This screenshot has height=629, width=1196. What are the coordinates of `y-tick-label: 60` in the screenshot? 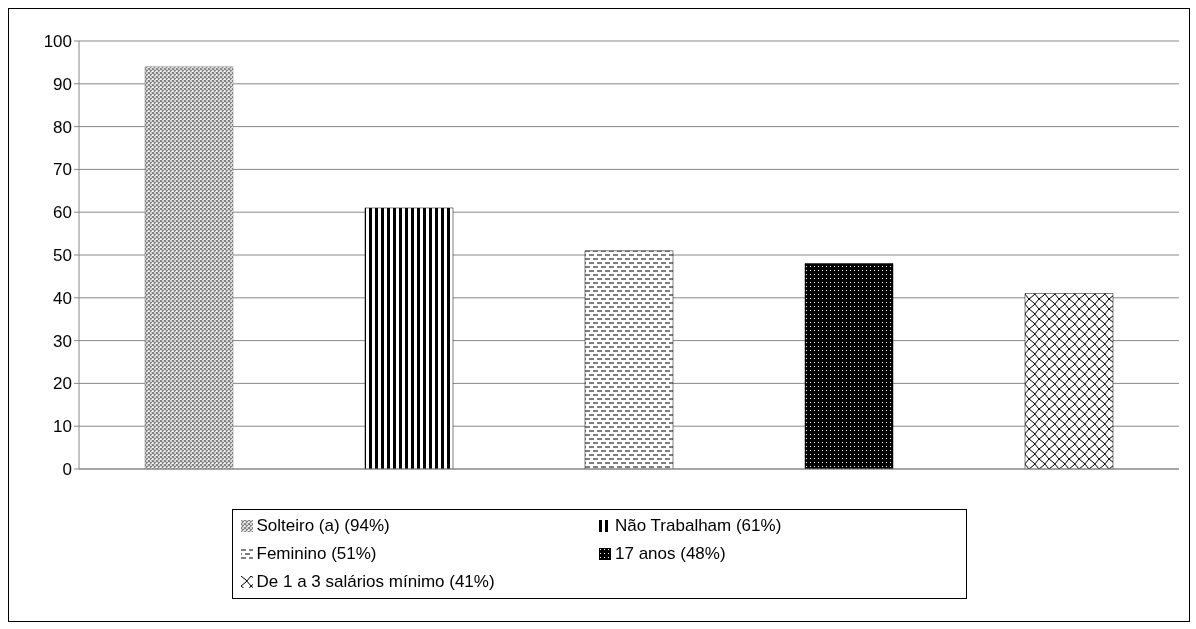 It's located at (62, 213).